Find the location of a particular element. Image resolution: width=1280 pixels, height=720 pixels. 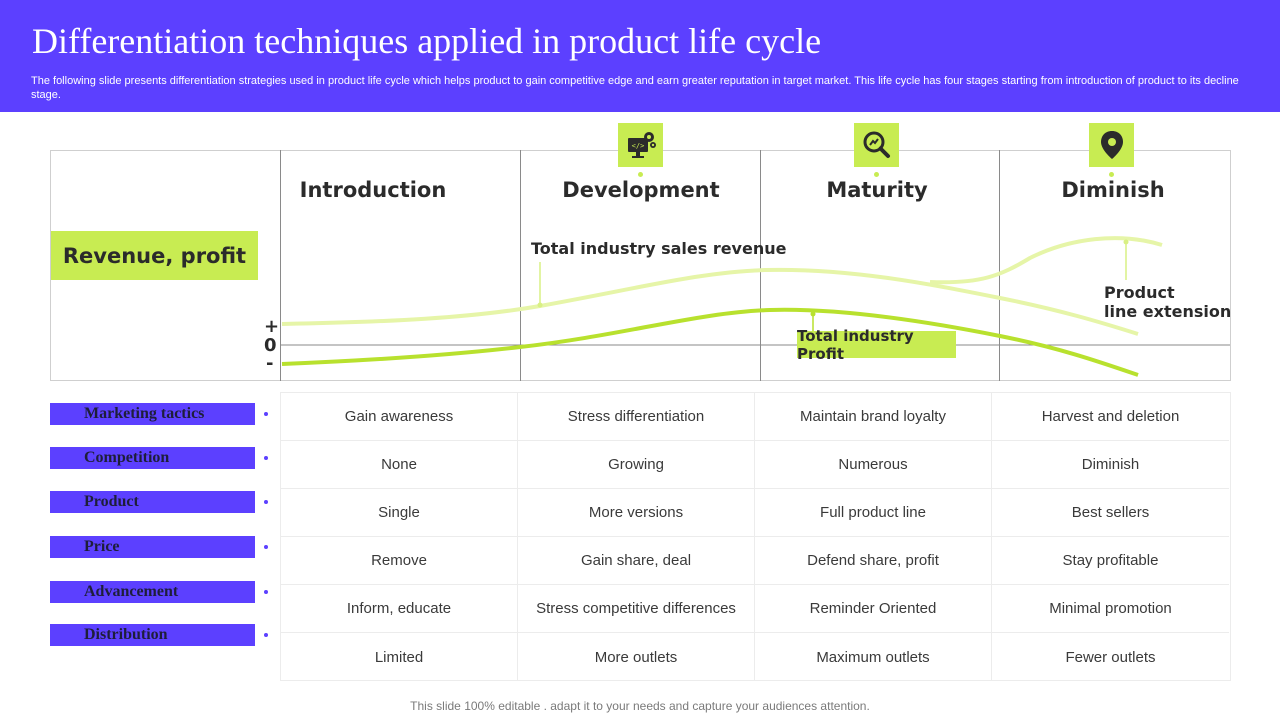

axis-minus-mark: - is located at coordinates (270, 363).